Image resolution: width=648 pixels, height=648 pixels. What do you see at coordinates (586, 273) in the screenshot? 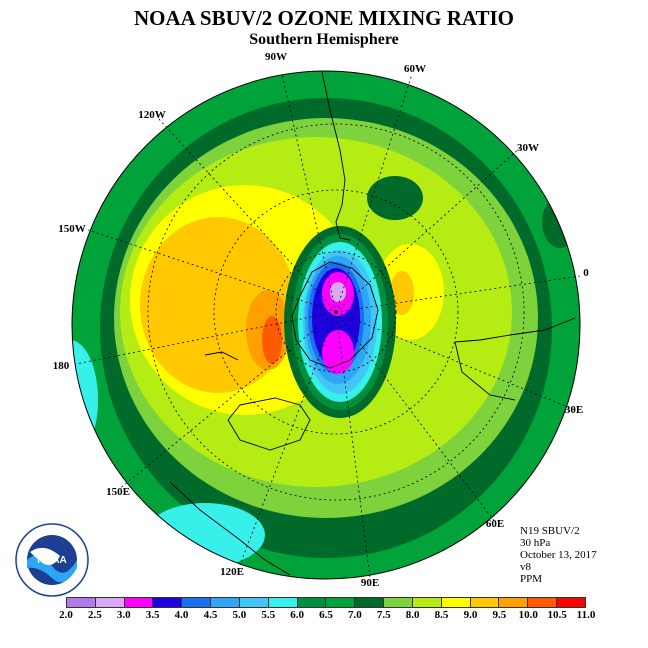
I see `lon-label-0: 0` at bounding box center [586, 273].